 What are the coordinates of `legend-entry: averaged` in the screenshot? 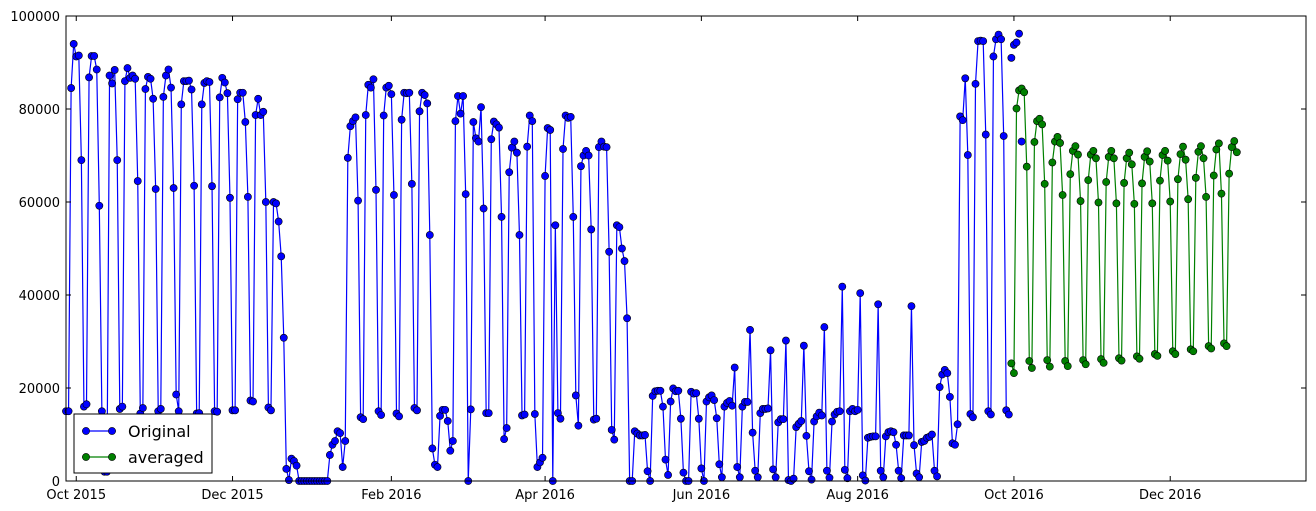 It's located at (143, 457).